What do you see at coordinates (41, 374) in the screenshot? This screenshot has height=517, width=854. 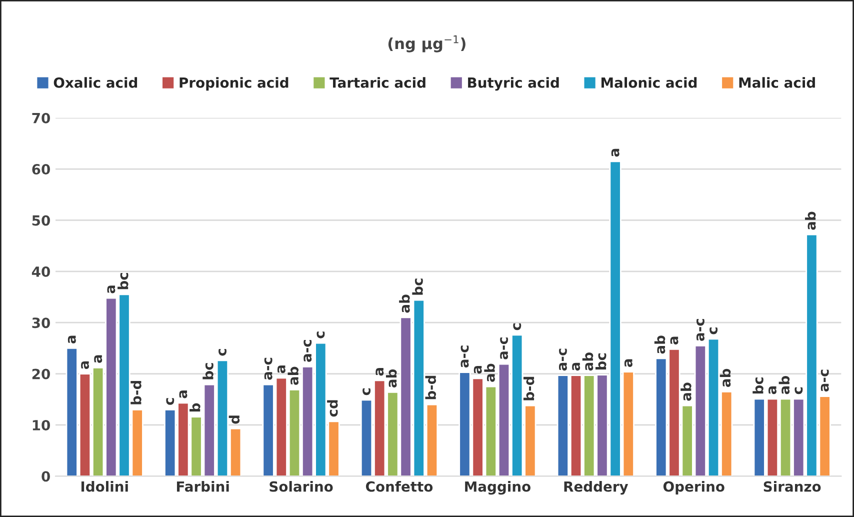 I see `y-tick-label: 20` at bounding box center [41, 374].